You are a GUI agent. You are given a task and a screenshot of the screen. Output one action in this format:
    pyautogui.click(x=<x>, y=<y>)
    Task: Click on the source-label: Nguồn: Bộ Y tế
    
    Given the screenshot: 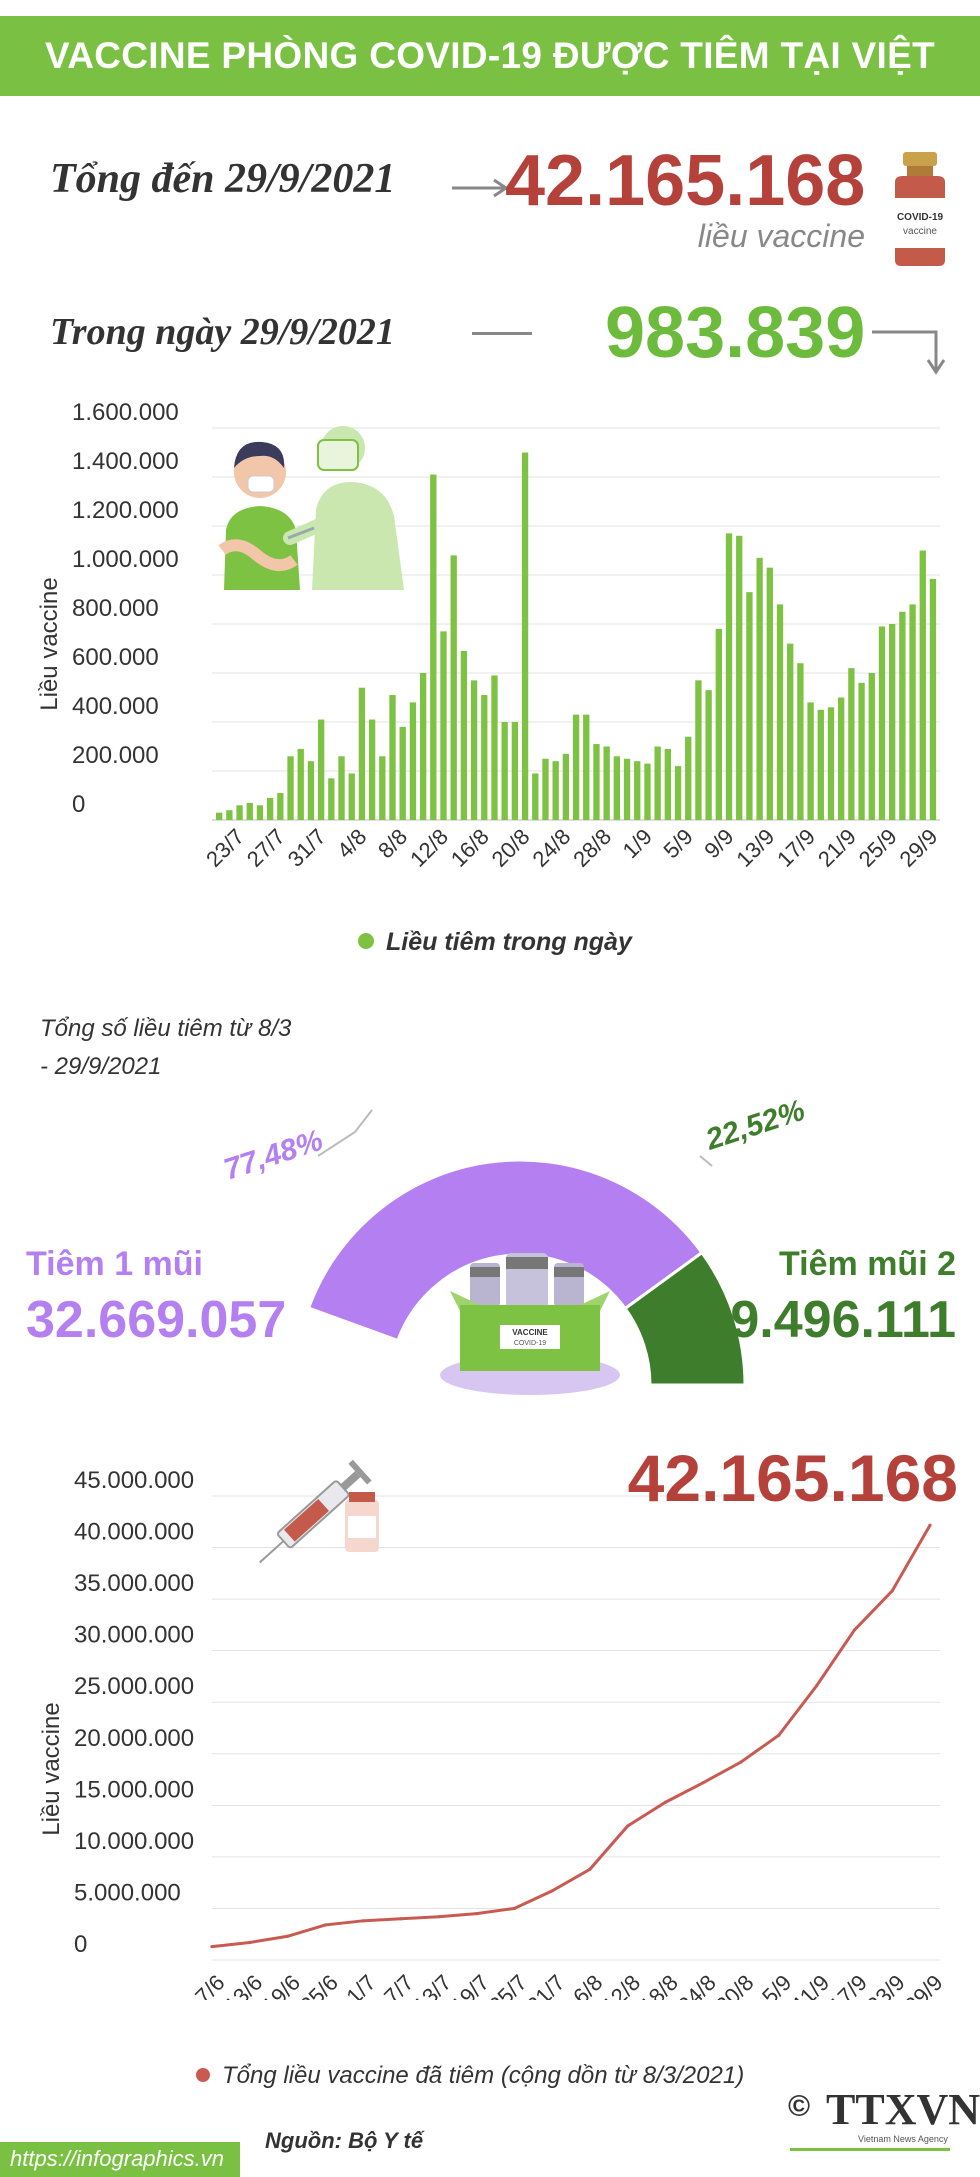 What is the action you would take?
    pyautogui.click(x=344, y=2140)
    